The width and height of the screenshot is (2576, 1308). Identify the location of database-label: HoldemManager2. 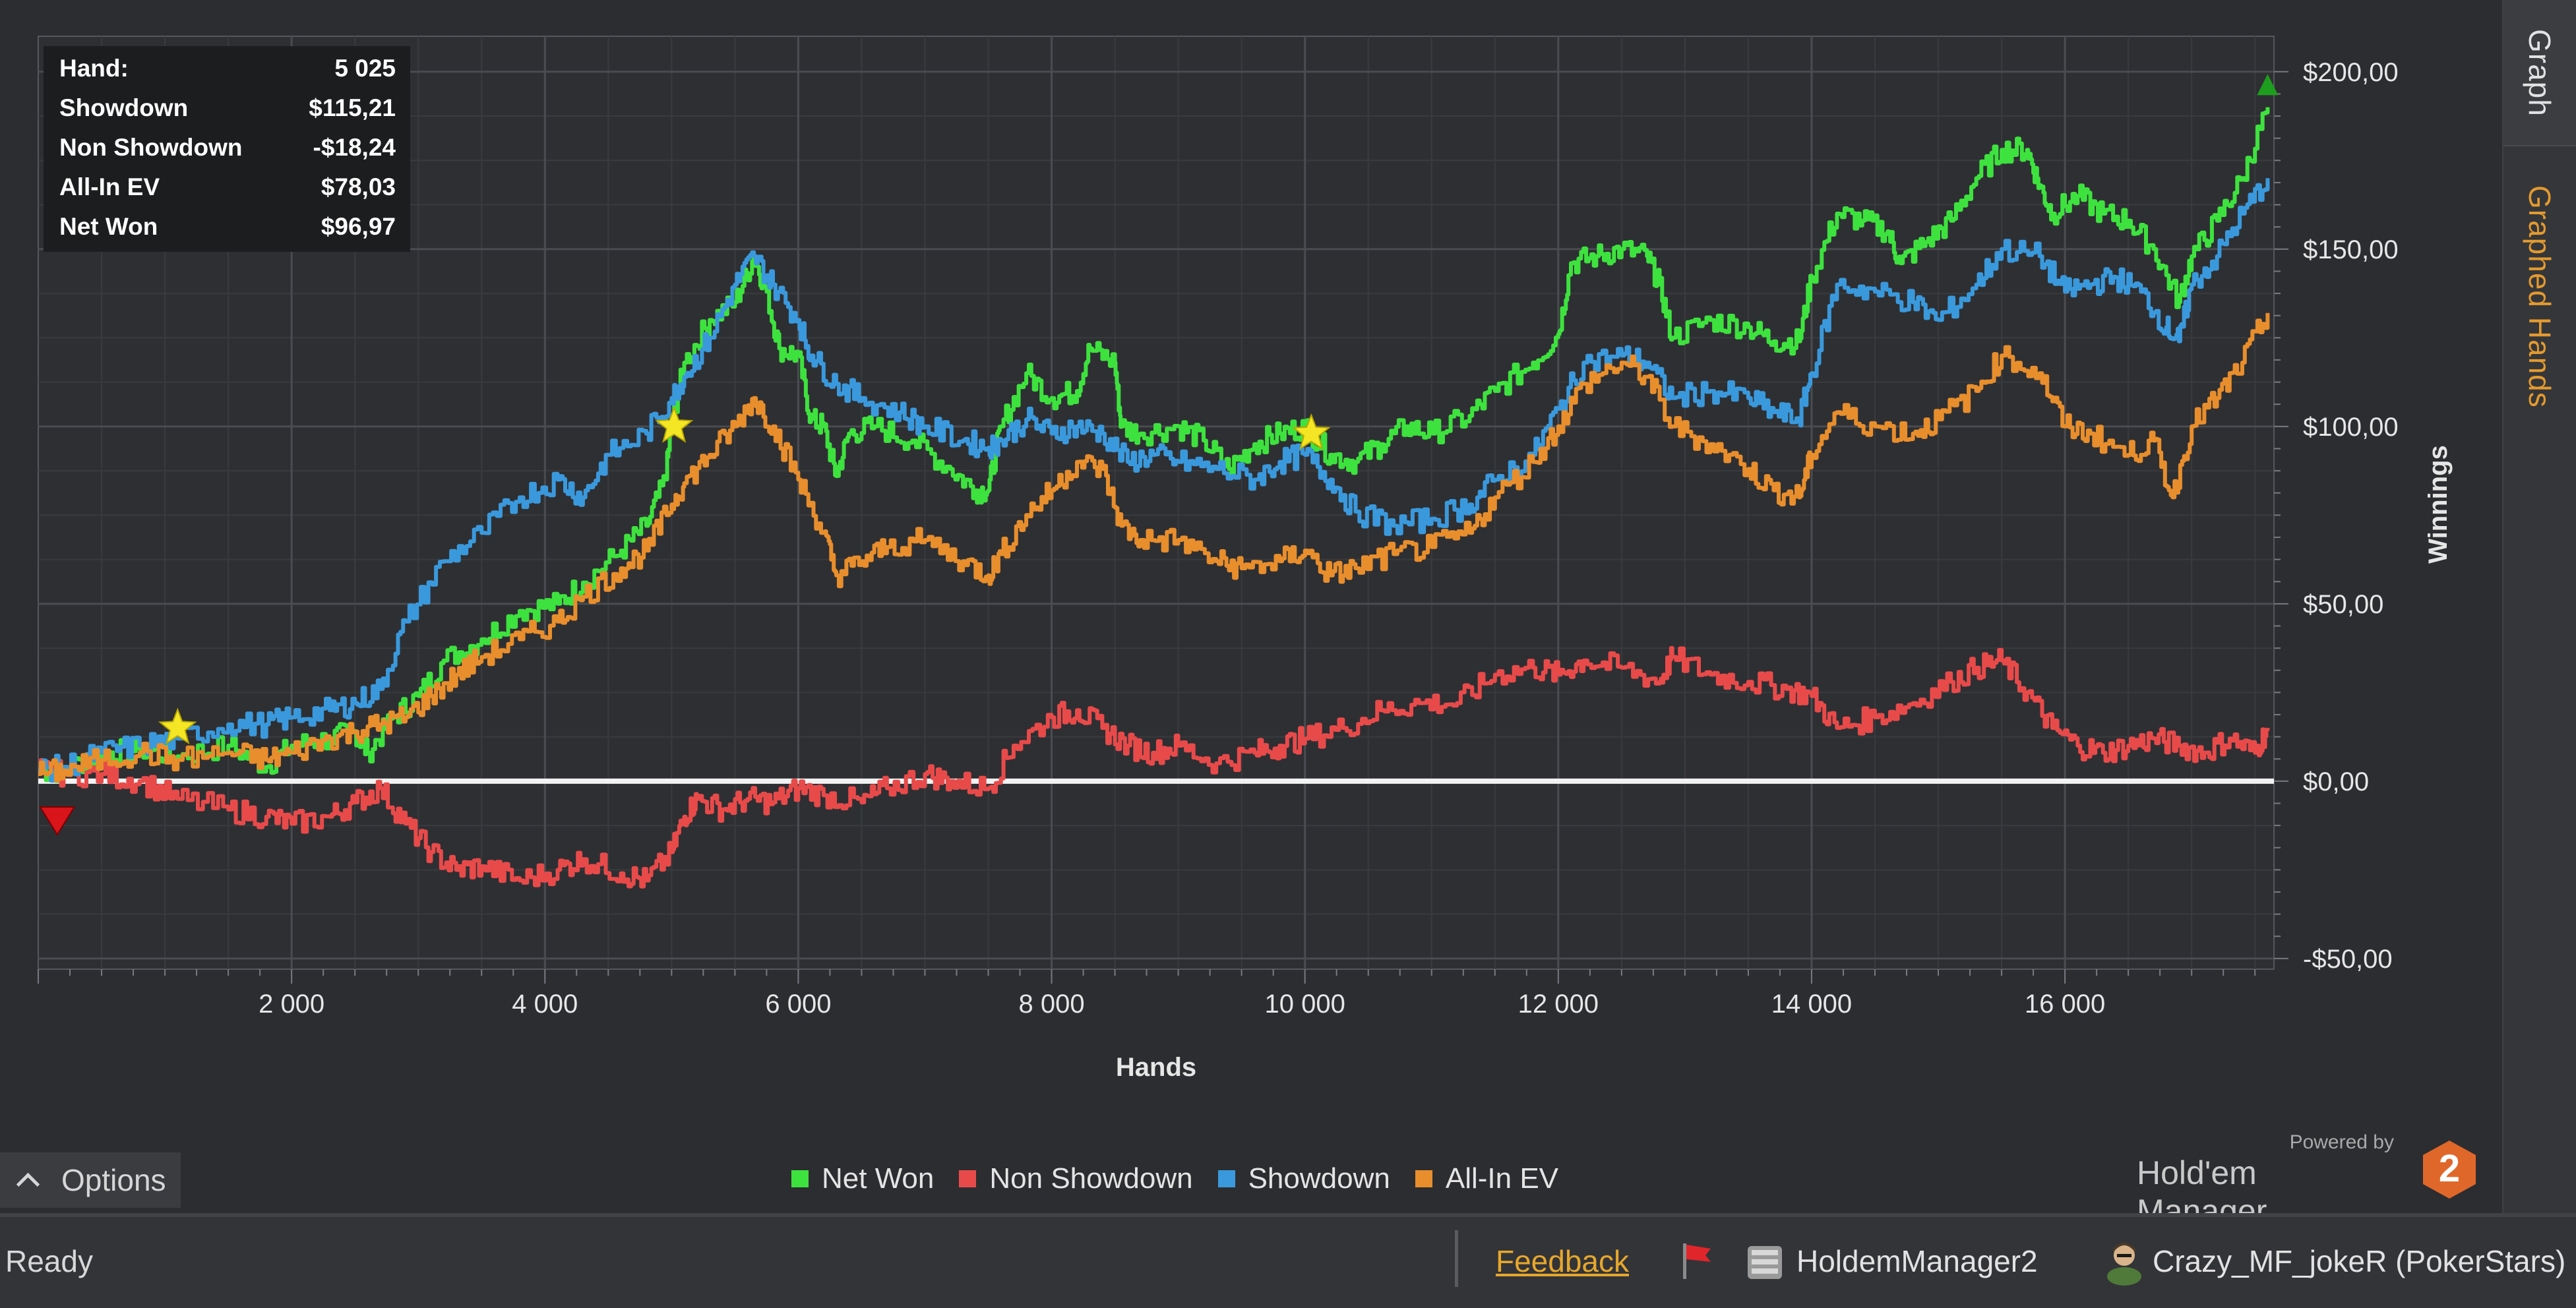
(1917, 1261).